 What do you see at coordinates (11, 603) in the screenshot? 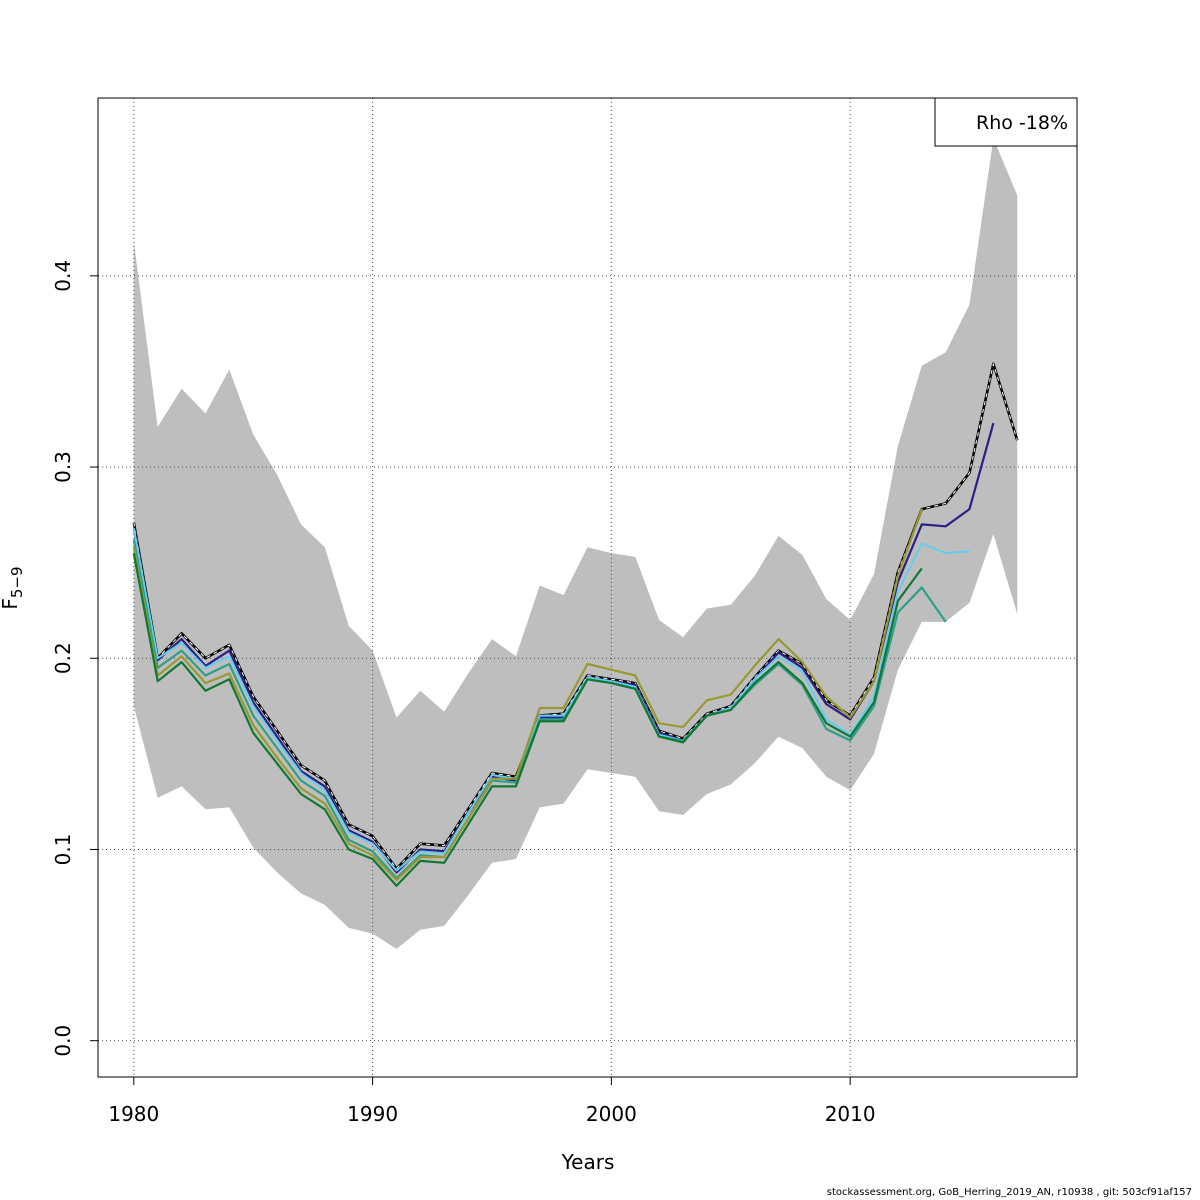
I see `y-axis-title-main: F̅` at bounding box center [11, 603].